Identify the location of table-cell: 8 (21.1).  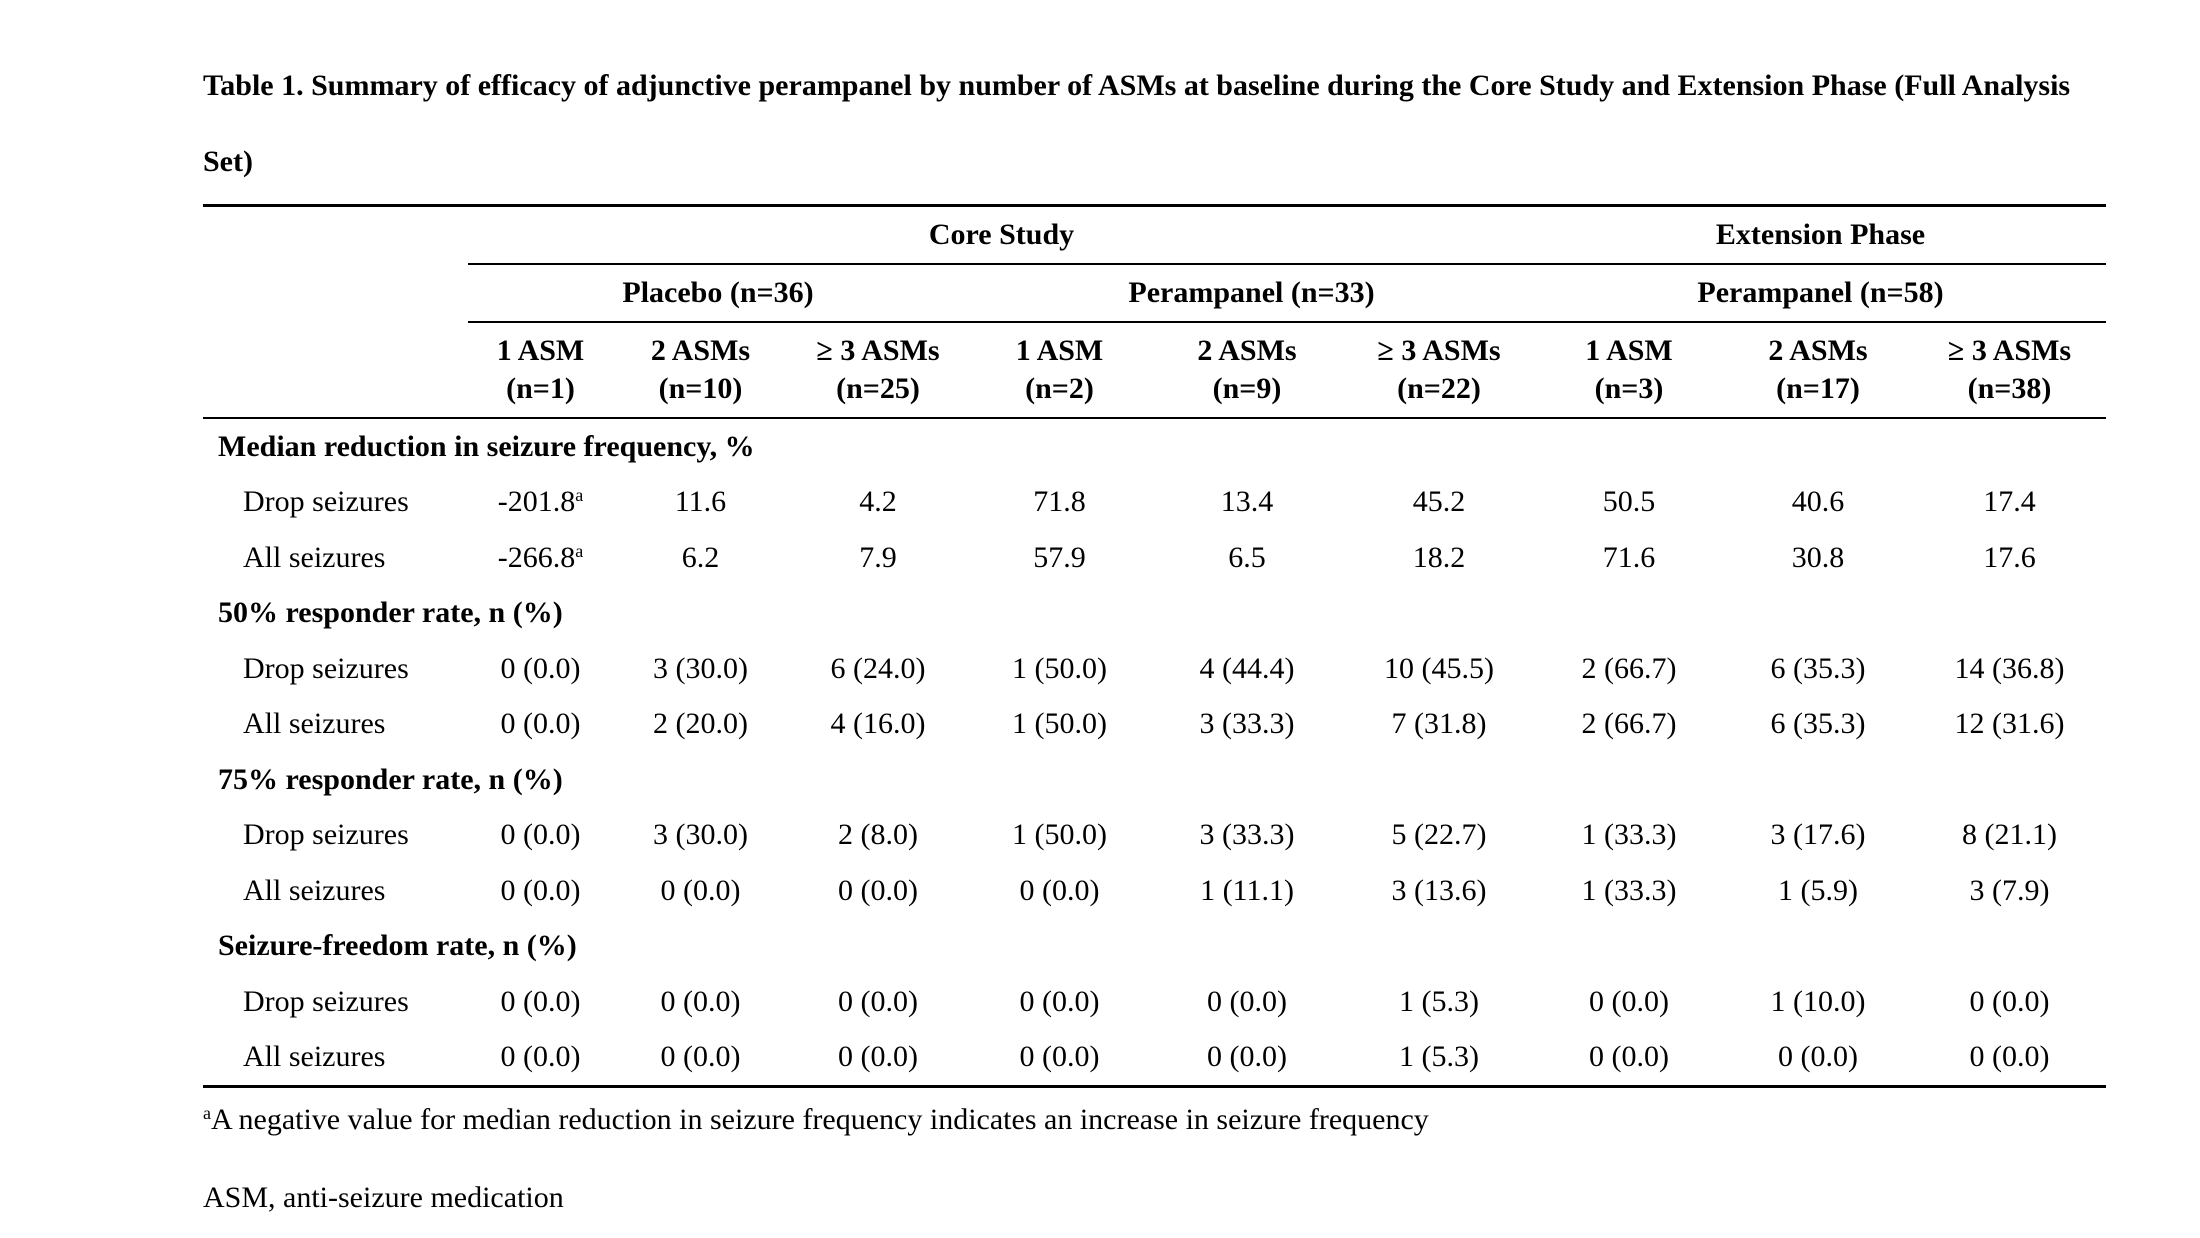
(2009, 836).